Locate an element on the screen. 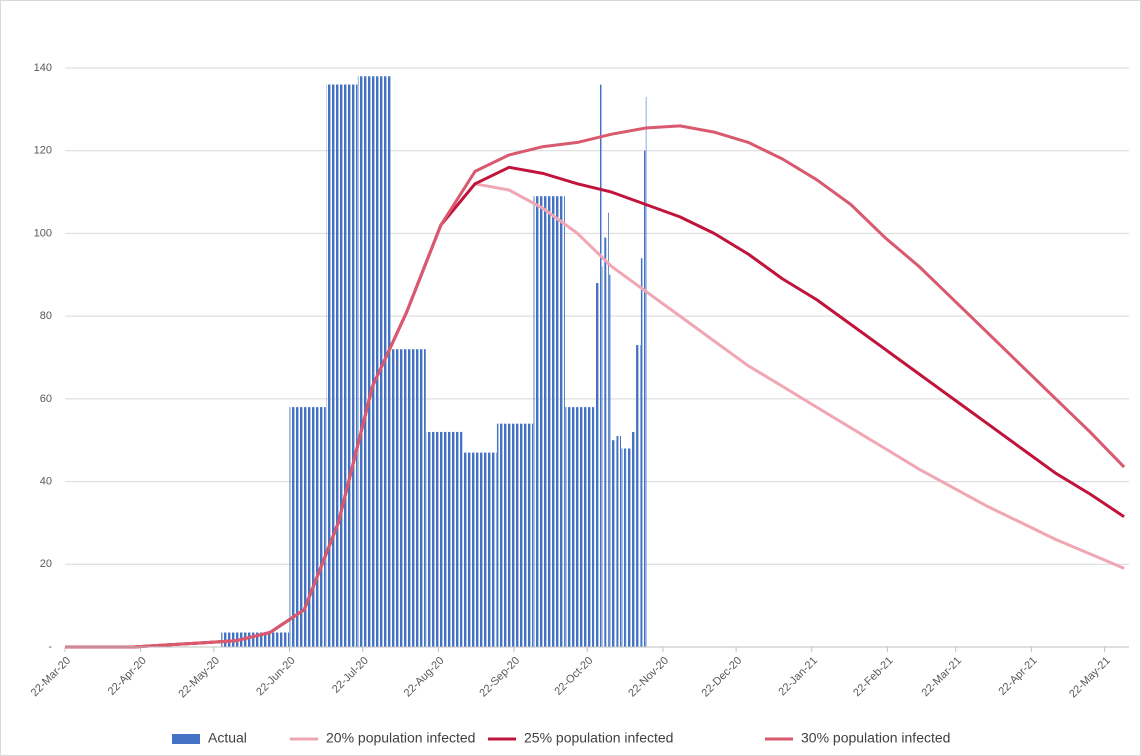 The image size is (1141, 756). legend-item: Actual is located at coordinates (209, 738).